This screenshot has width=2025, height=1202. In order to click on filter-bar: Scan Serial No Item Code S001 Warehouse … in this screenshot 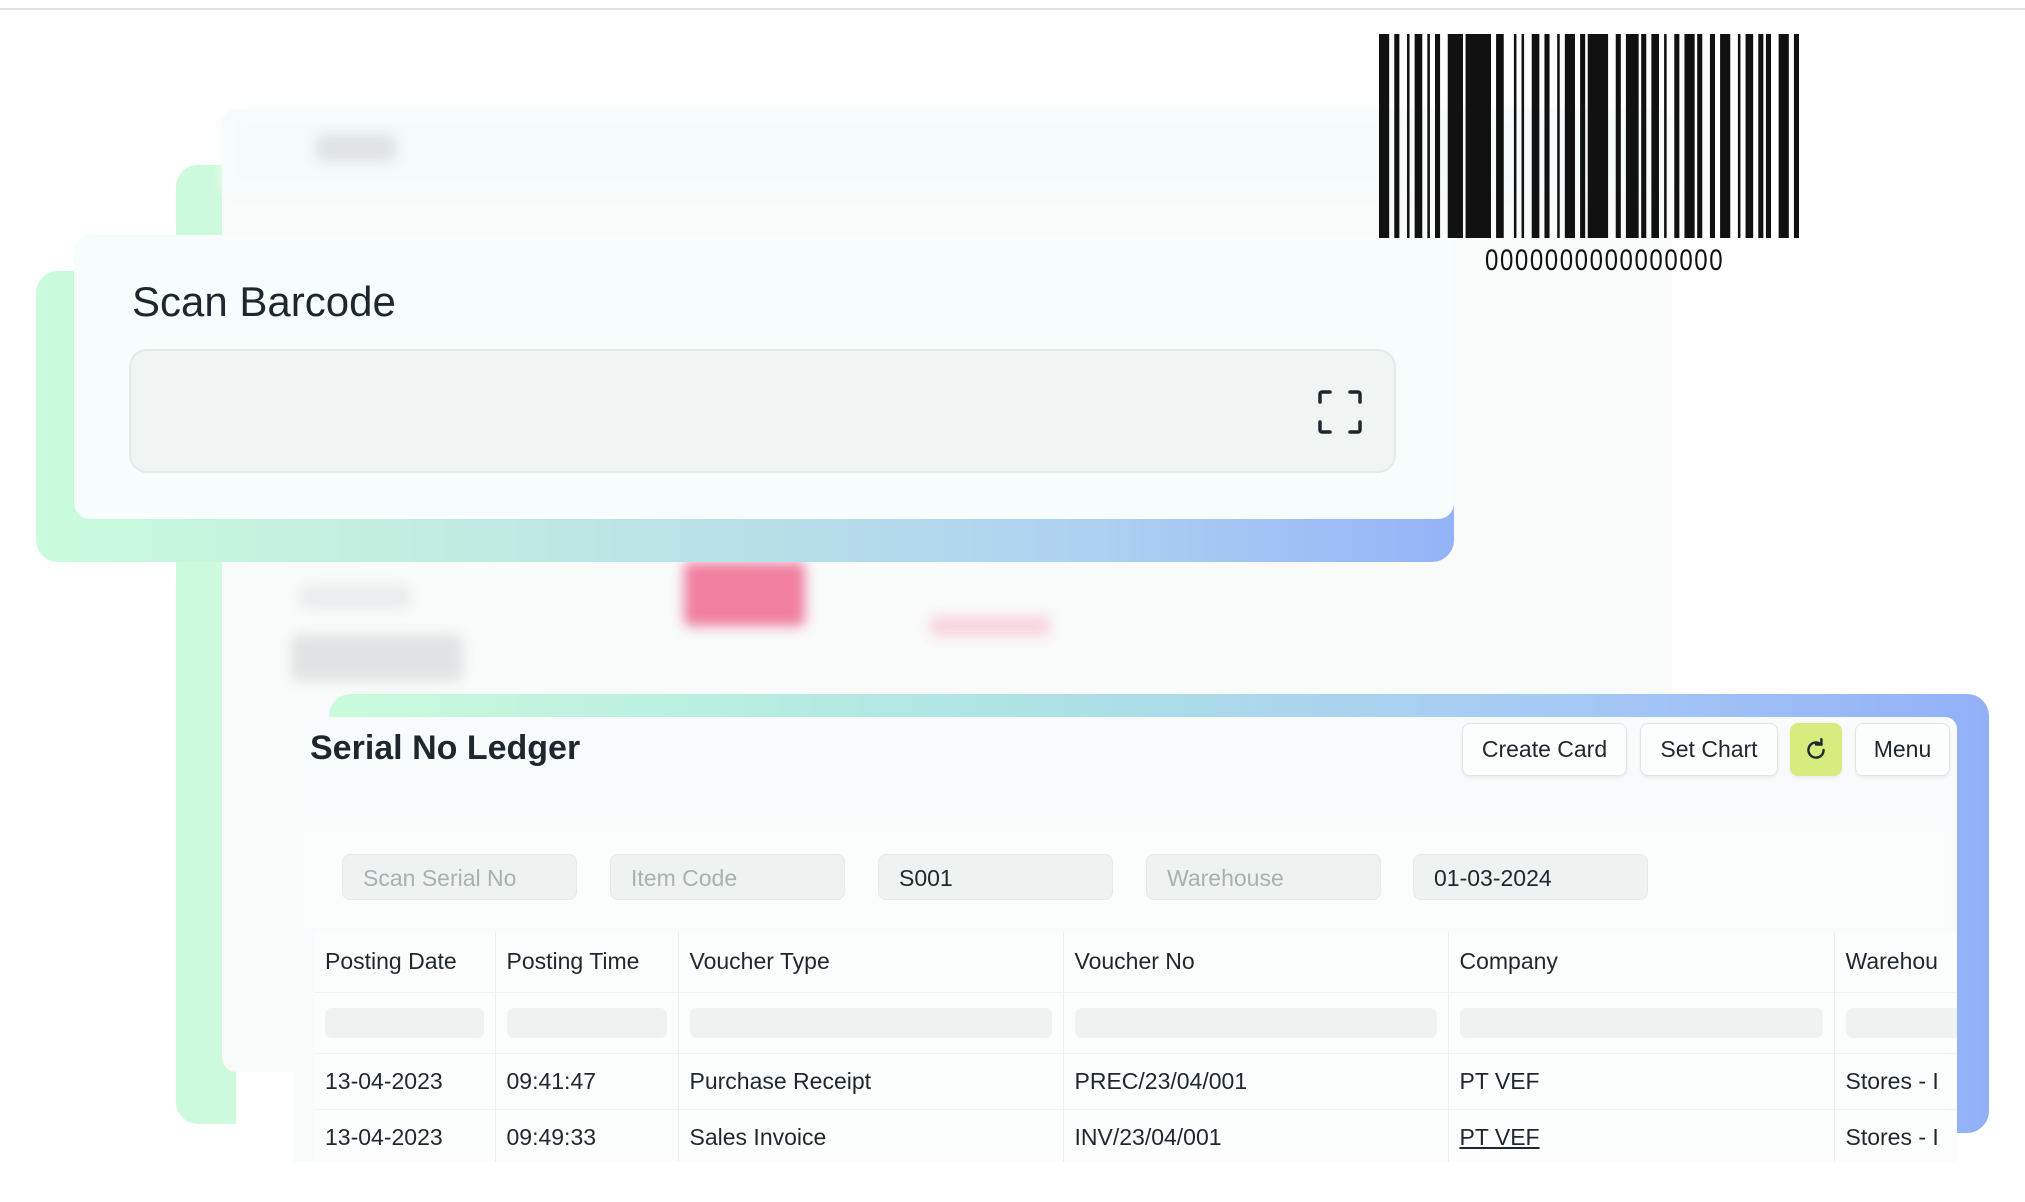, I will do `click(1124, 876)`.